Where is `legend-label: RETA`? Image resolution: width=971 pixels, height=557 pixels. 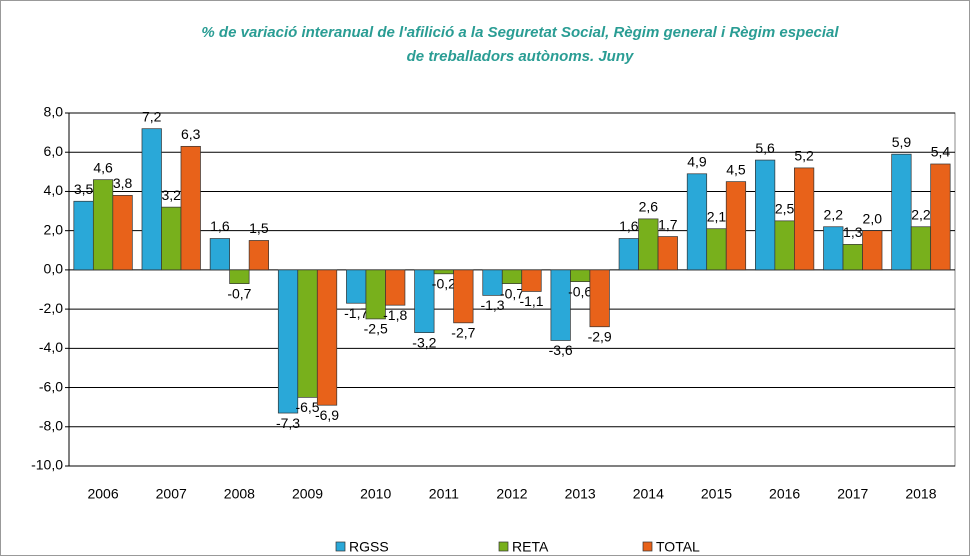 legend-label: RETA is located at coordinates (530, 547).